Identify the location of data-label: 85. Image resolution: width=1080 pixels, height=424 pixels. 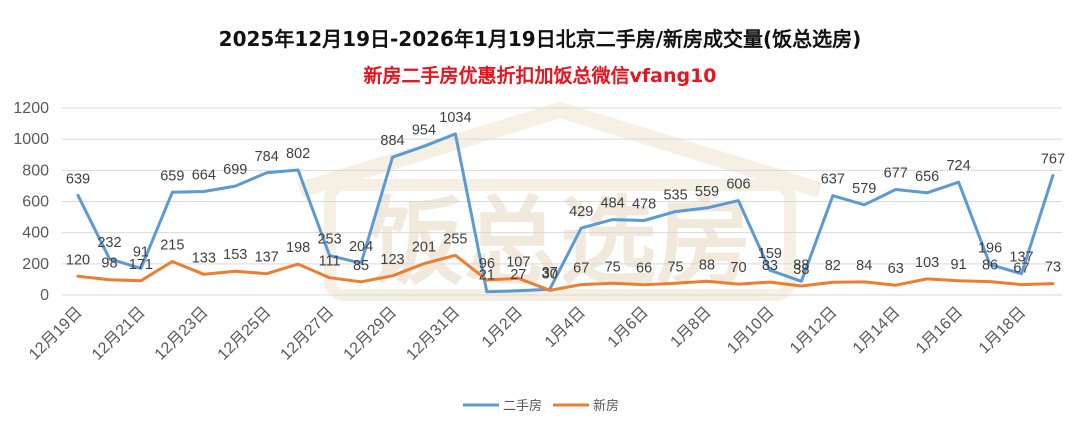
(361, 266).